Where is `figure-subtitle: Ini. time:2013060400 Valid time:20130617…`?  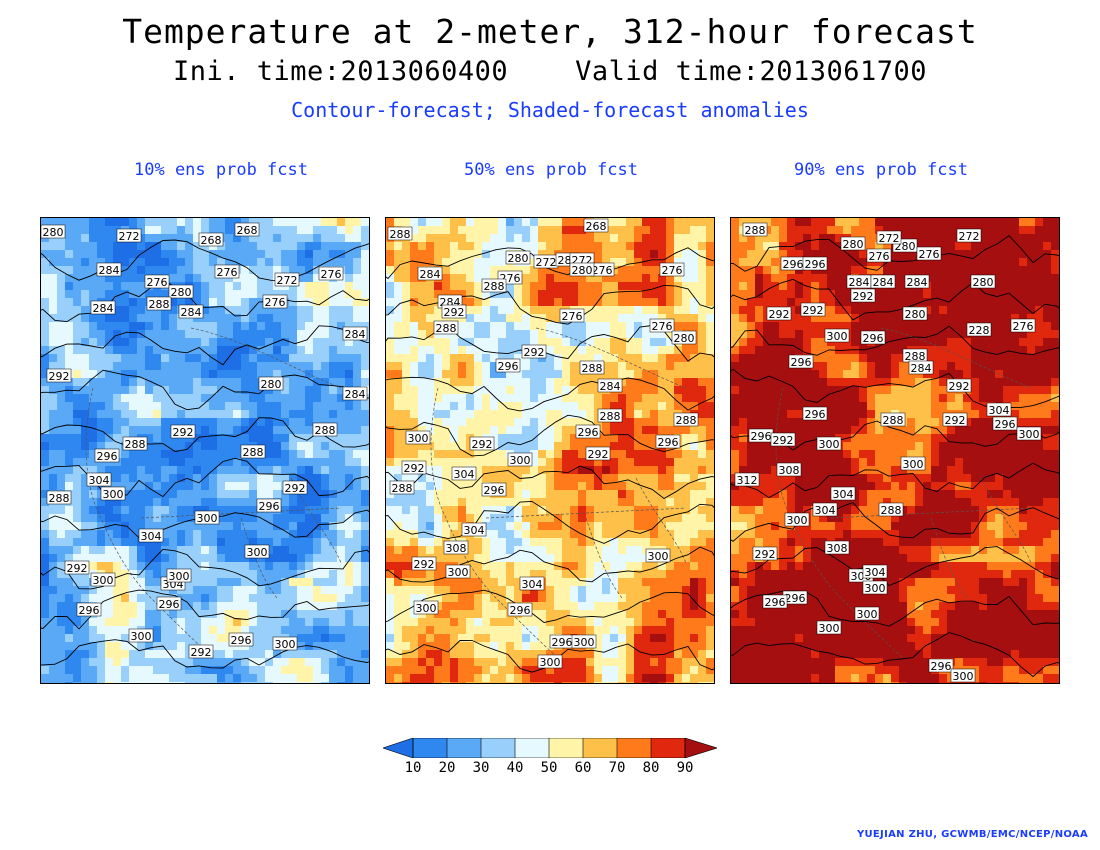
figure-subtitle: Ini. time:2013060400 Valid time:20130617… is located at coordinates (550, 71).